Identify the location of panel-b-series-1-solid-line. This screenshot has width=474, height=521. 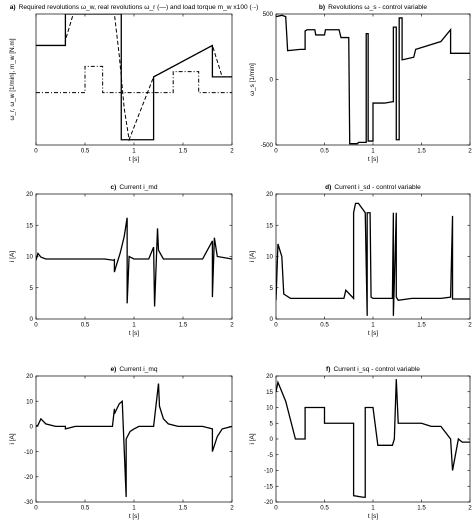
(373, 79).